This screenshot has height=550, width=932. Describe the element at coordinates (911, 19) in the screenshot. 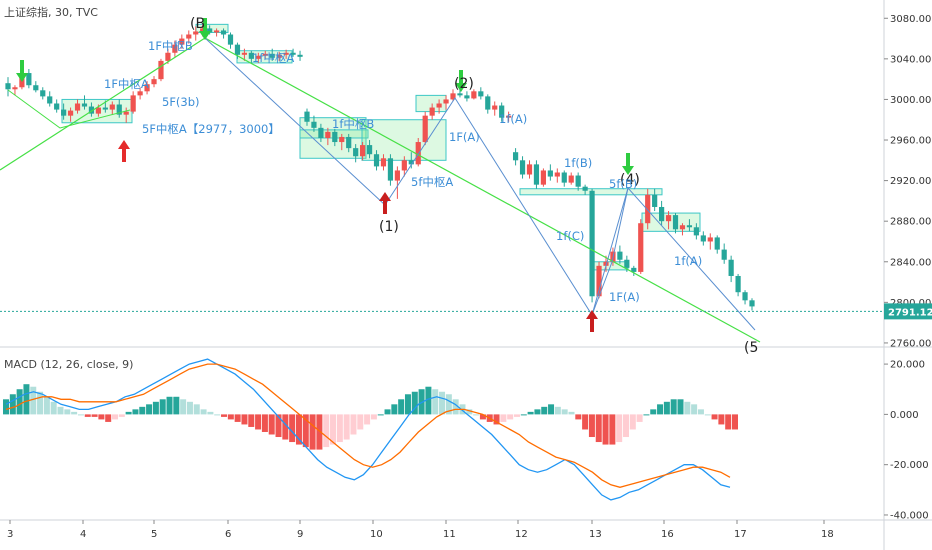

I see `price-tick-label: 3080.000` at that location.